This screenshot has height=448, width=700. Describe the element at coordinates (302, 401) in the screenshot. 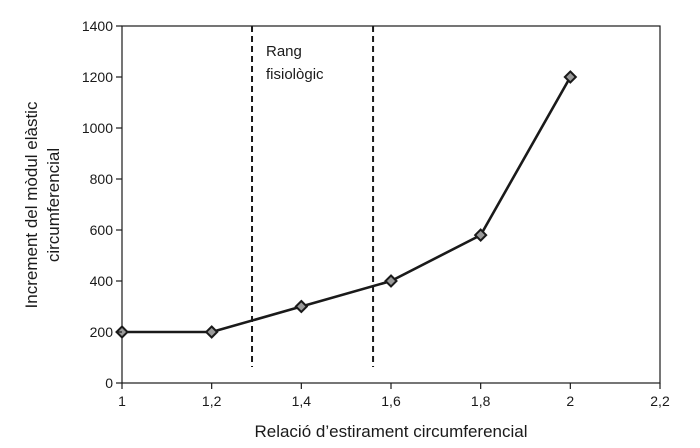

I see `x-tick-label: 1,4` at that location.